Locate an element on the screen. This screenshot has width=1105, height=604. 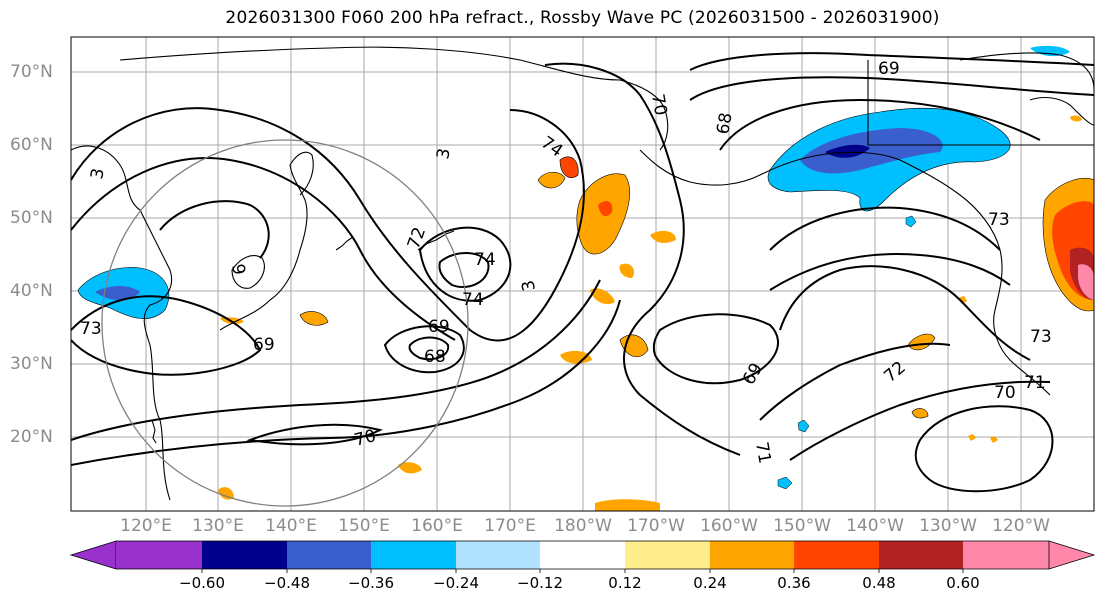
colorbar-tick-label: 0.12 is located at coordinates (625, 583).